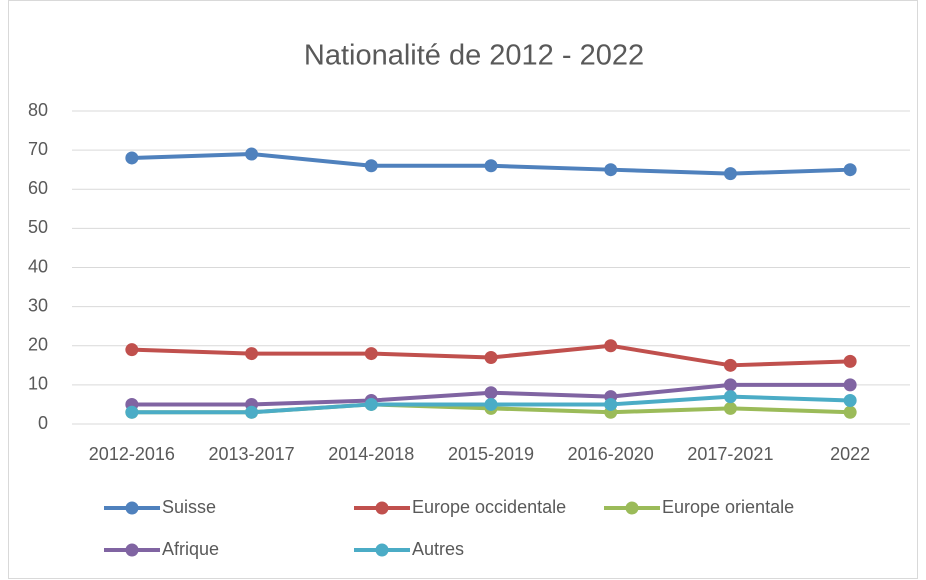 This screenshot has width=926, height=580. I want to click on y-tick-label: 40, so click(38, 266).